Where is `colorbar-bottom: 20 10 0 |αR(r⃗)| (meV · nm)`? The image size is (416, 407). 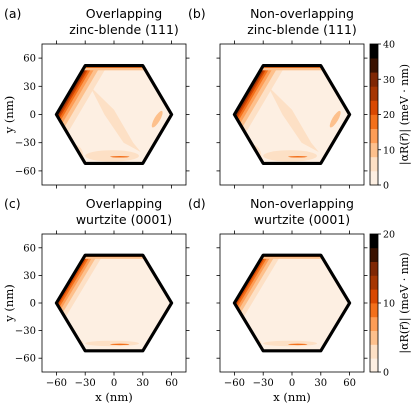 colorbar-bottom: 20 10 0 |αR(r⃗)| (meV · nm) is located at coordinates (390, 304).